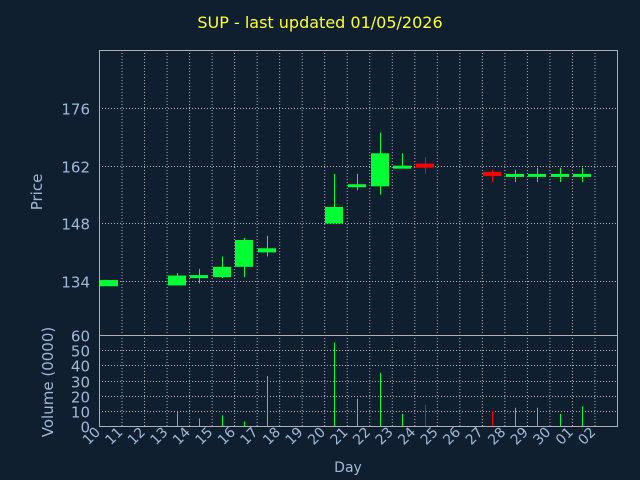  What do you see at coordinates (362, 437) in the screenshot?
I see `x-tick-label: 22` at bounding box center [362, 437].